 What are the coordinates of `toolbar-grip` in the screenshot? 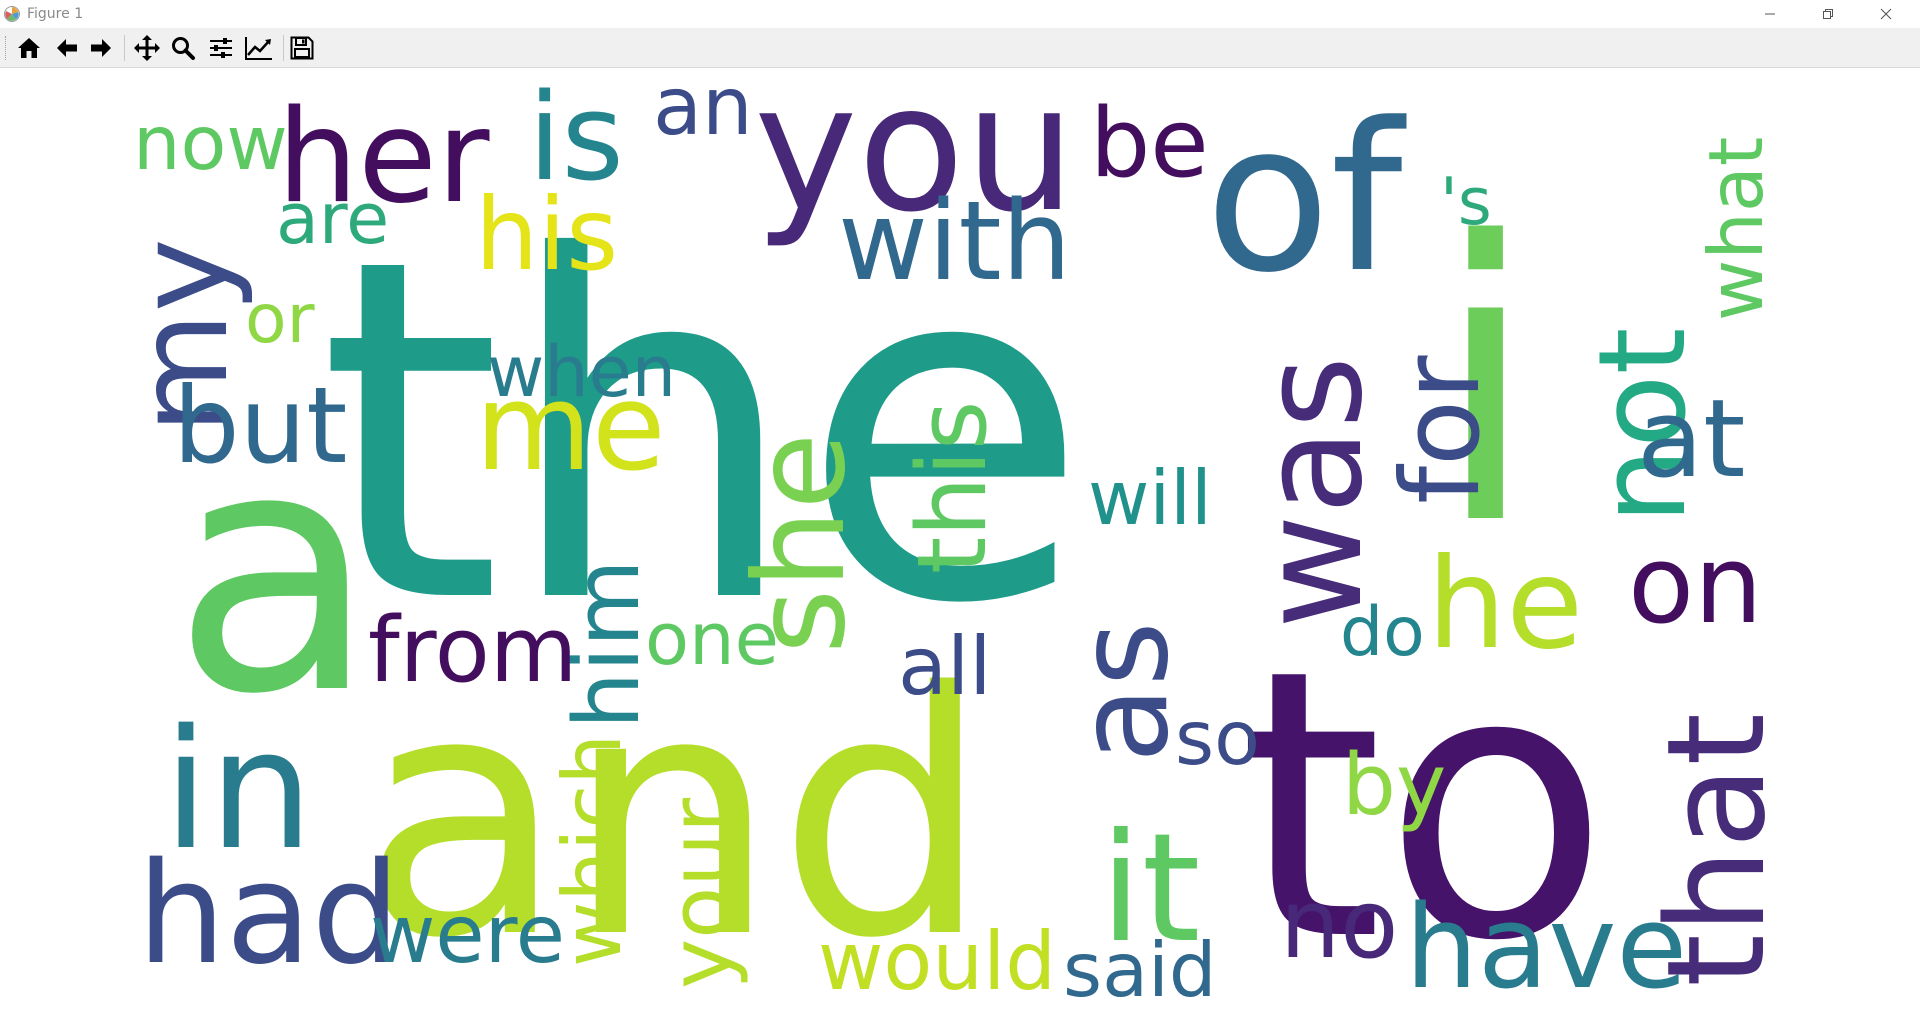 It's located at (7, 48).